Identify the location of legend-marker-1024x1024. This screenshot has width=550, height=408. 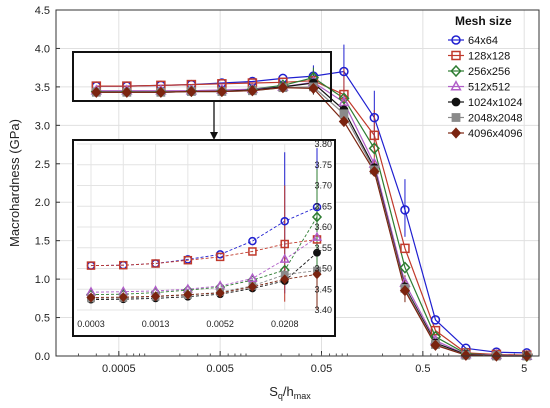
(456, 102).